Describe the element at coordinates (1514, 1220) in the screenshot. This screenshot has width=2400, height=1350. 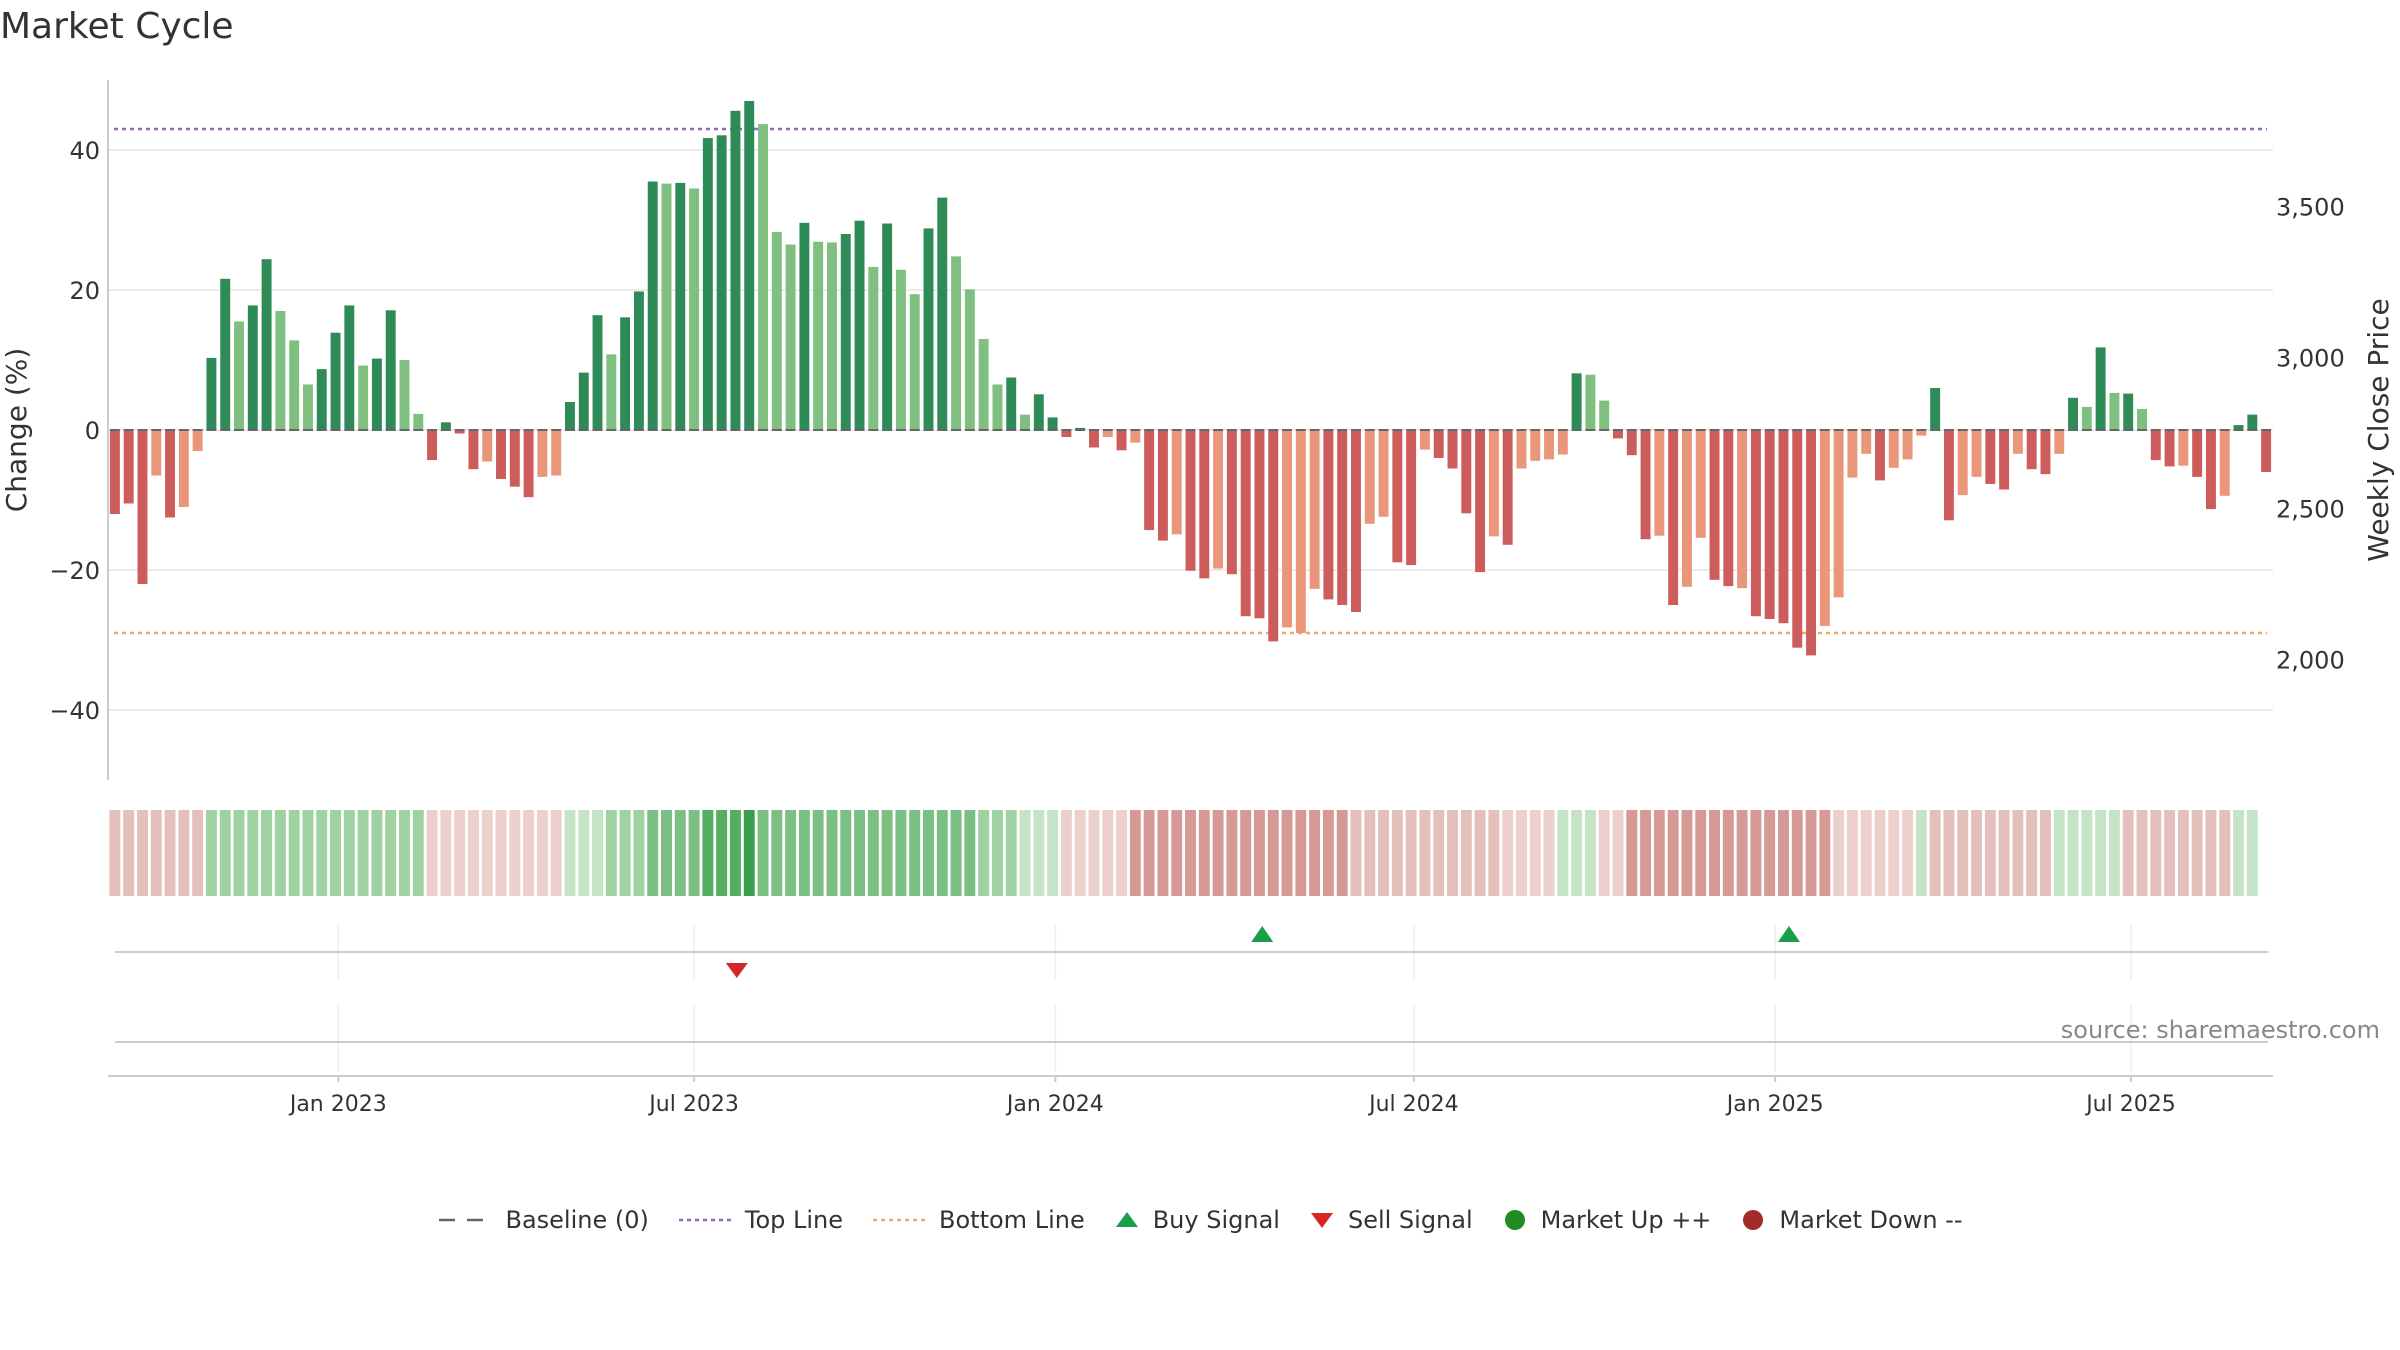
I see `legend-swatch-circle` at that location.